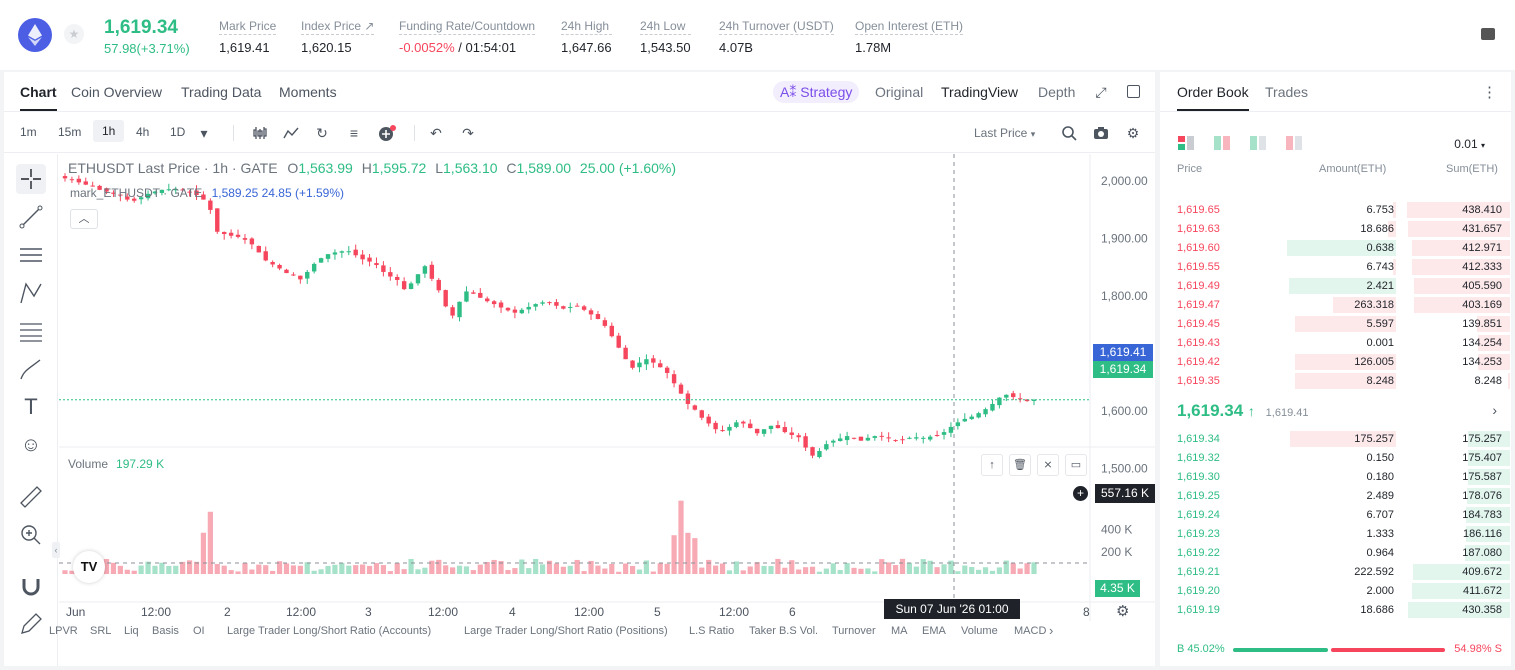  Describe the element at coordinates (1258, 143) in the screenshot. I see `orderbook-bids-icon` at that location.